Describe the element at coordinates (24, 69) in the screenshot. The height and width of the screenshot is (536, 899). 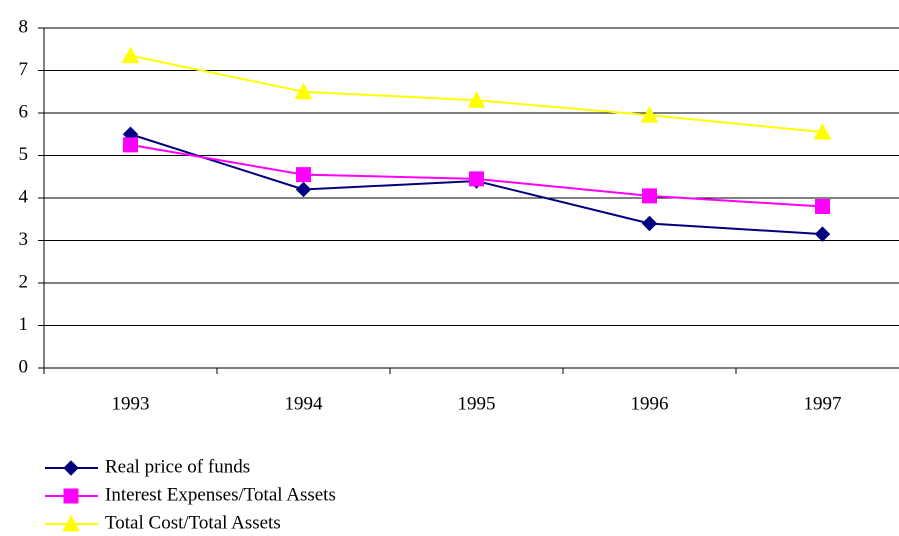
I see `y-tick-label: 7` at that location.